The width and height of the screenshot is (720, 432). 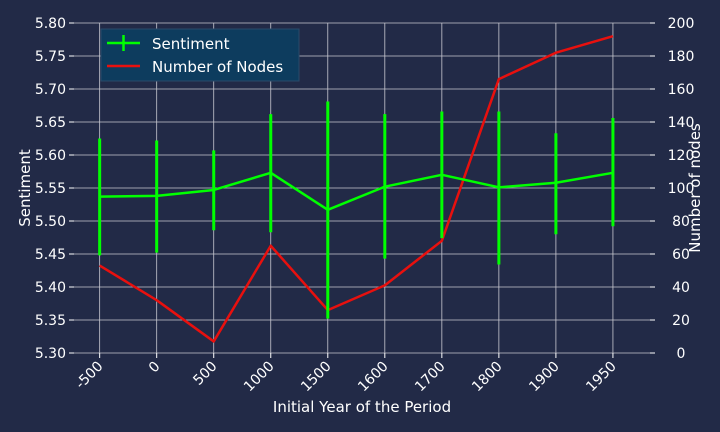 What do you see at coordinates (50, 354) in the screenshot?
I see `y-tick-label: 5.30` at bounding box center [50, 354].